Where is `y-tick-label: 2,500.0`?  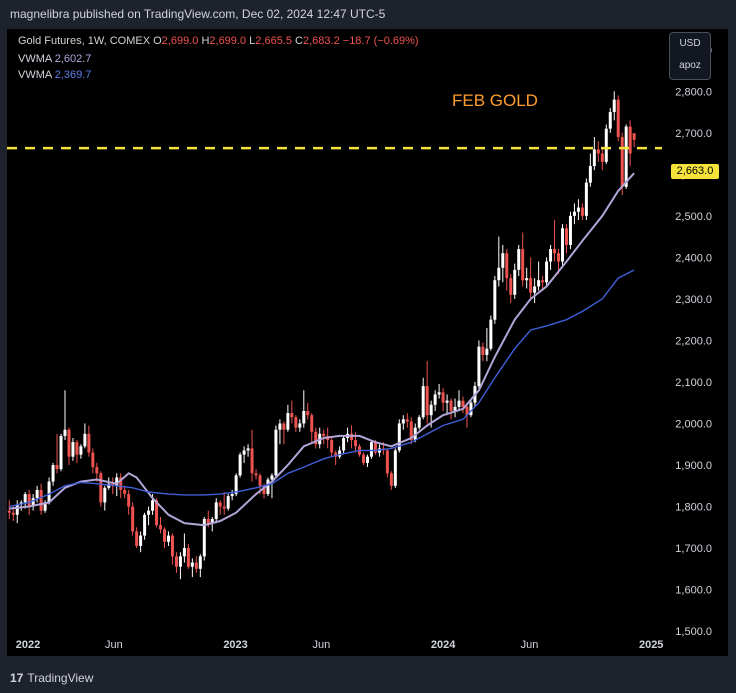
y-tick-label: 2,500.0 is located at coordinates (693, 217).